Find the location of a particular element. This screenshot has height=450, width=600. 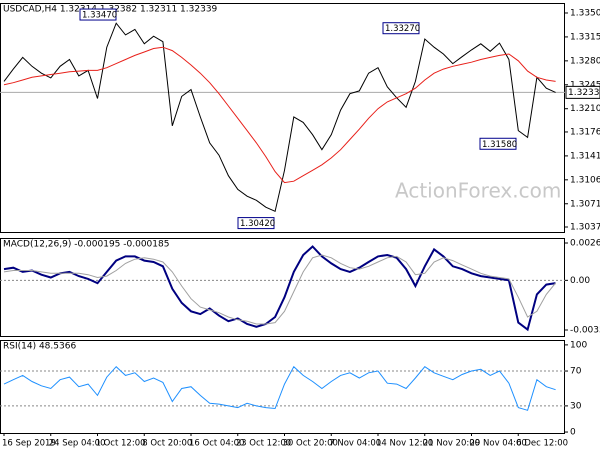

x-tick-label: 30 Oct 20:00 is located at coordinates (310, 444).